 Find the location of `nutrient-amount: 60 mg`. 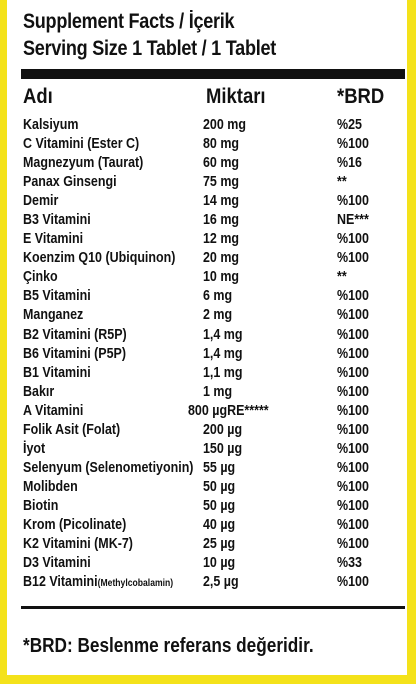

nutrient-amount: 60 mg is located at coordinates (221, 163).